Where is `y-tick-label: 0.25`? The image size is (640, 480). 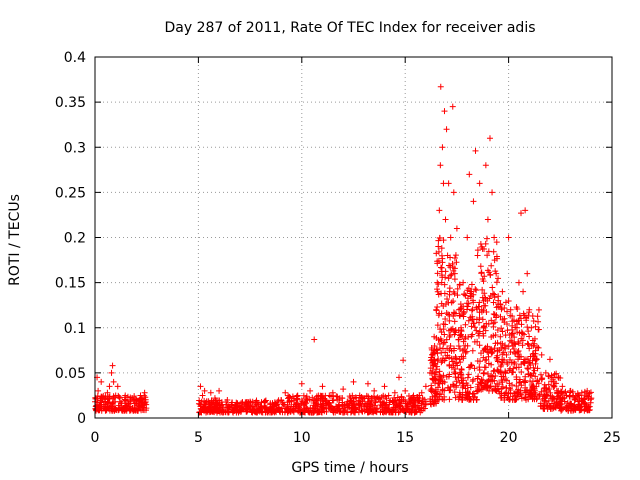
y-tick-label: 0.25 is located at coordinates (70, 193).